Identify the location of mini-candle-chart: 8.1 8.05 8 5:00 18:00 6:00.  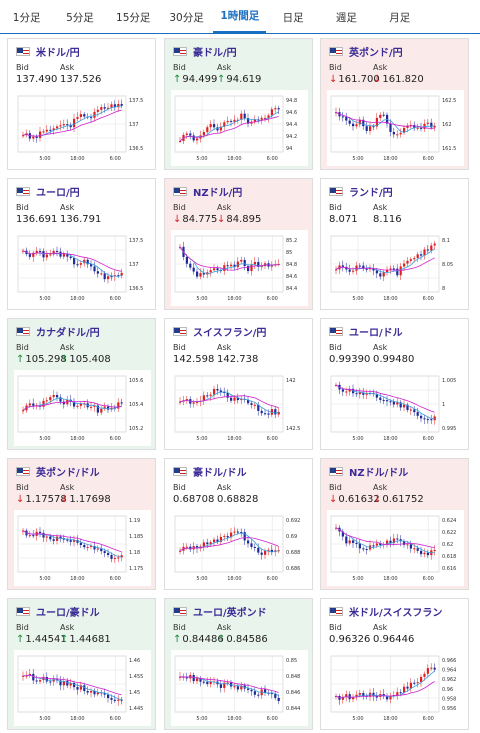
(395, 268).